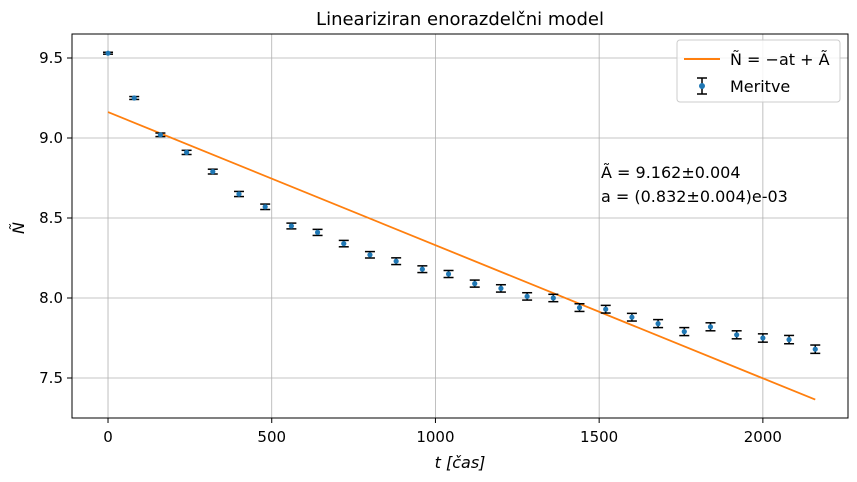 The image size is (857, 482). Describe the element at coordinates (51, 298) in the screenshot. I see `y-tick-label: 8.0` at that location.